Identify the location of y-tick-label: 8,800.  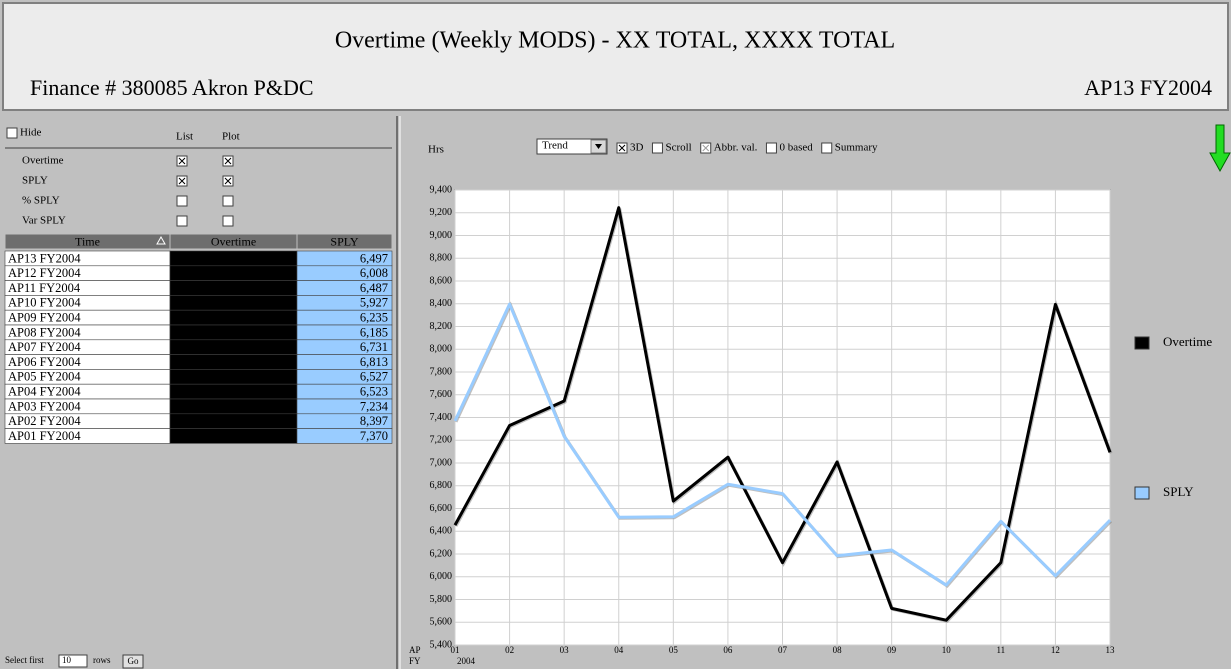
(441, 258).